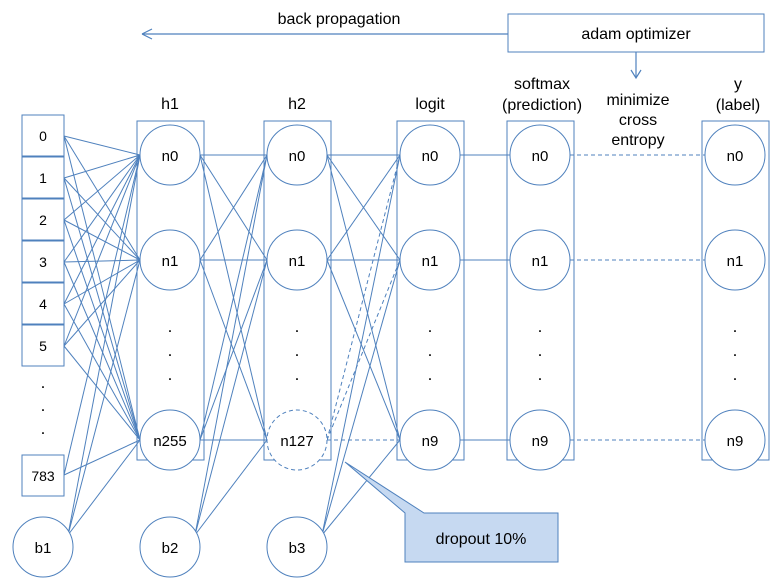 The width and height of the screenshot is (779, 586). I want to click on bias-label: b1, so click(43, 548).